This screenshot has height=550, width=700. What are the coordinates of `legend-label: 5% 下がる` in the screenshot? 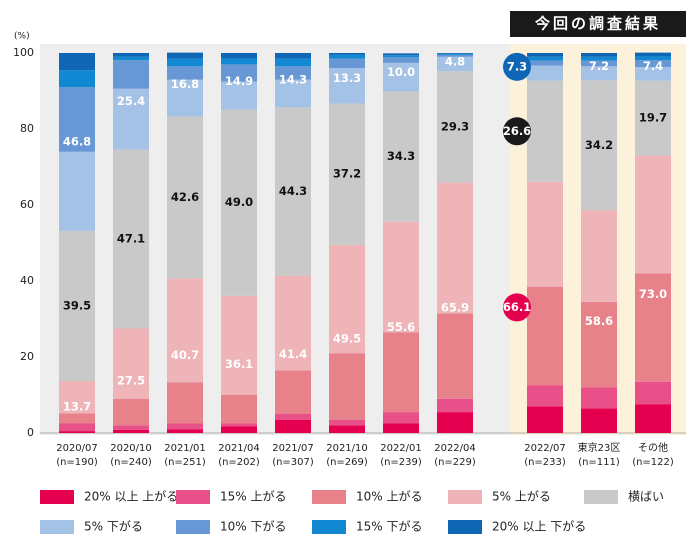 It's located at (113, 526).